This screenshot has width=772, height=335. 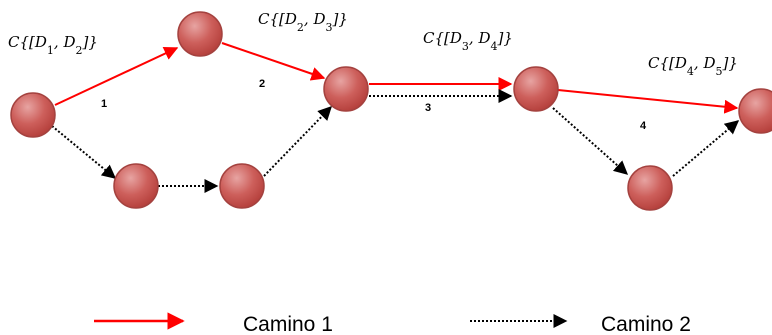 I want to click on path-2-edge-n7-n8, so click(x=706, y=148).